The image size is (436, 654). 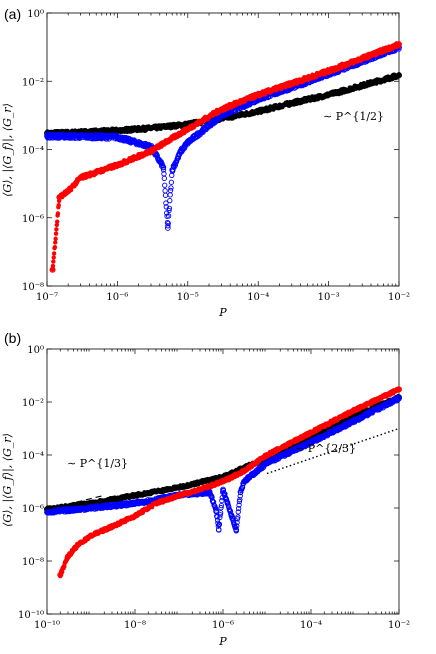 What do you see at coordinates (31, 615) in the screenshot?
I see `y-tick-label: 10⁻¹⁰` at bounding box center [31, 615].